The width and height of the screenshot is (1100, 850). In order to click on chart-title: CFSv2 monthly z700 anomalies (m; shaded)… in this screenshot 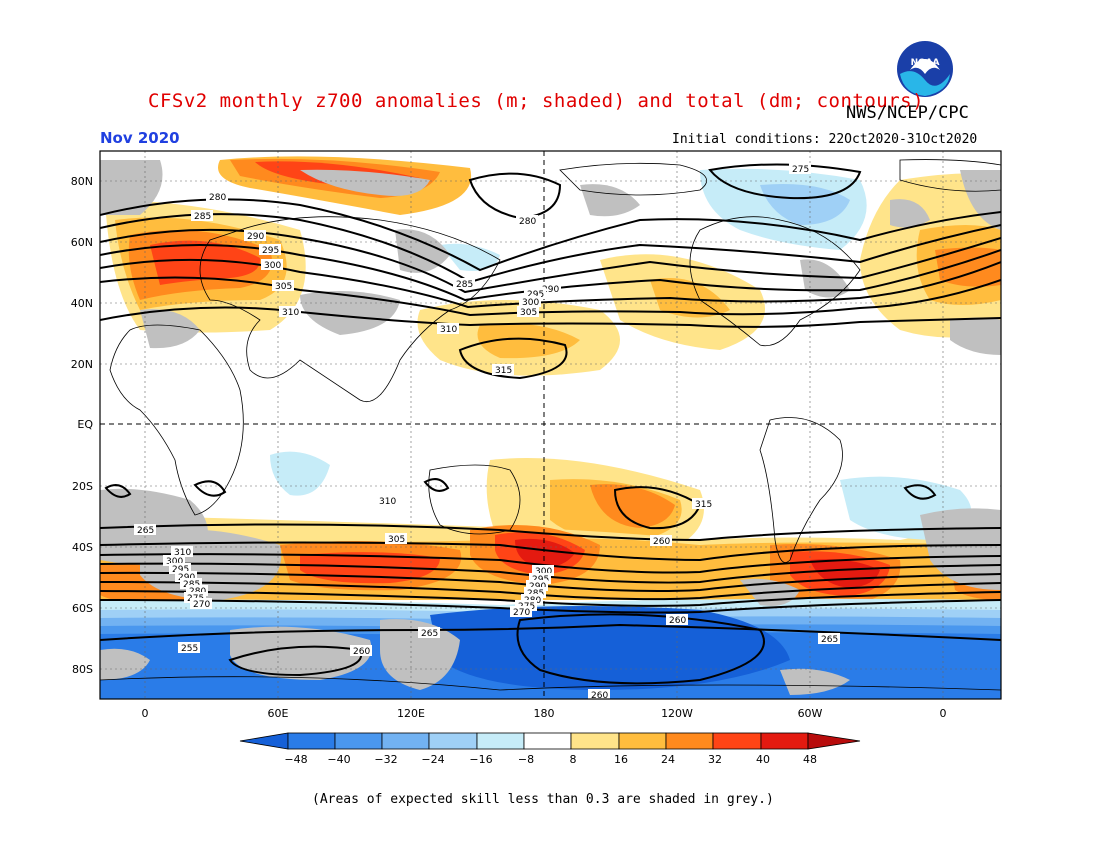, I will do `click(536, 101)`.